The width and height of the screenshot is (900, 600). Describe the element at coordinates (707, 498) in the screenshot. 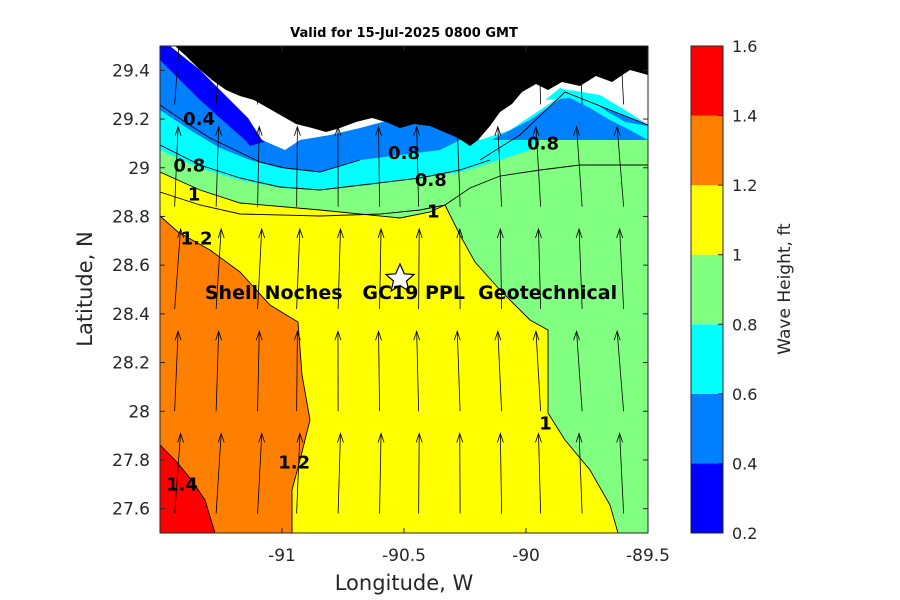

I see `colorbar-segment` at that location.